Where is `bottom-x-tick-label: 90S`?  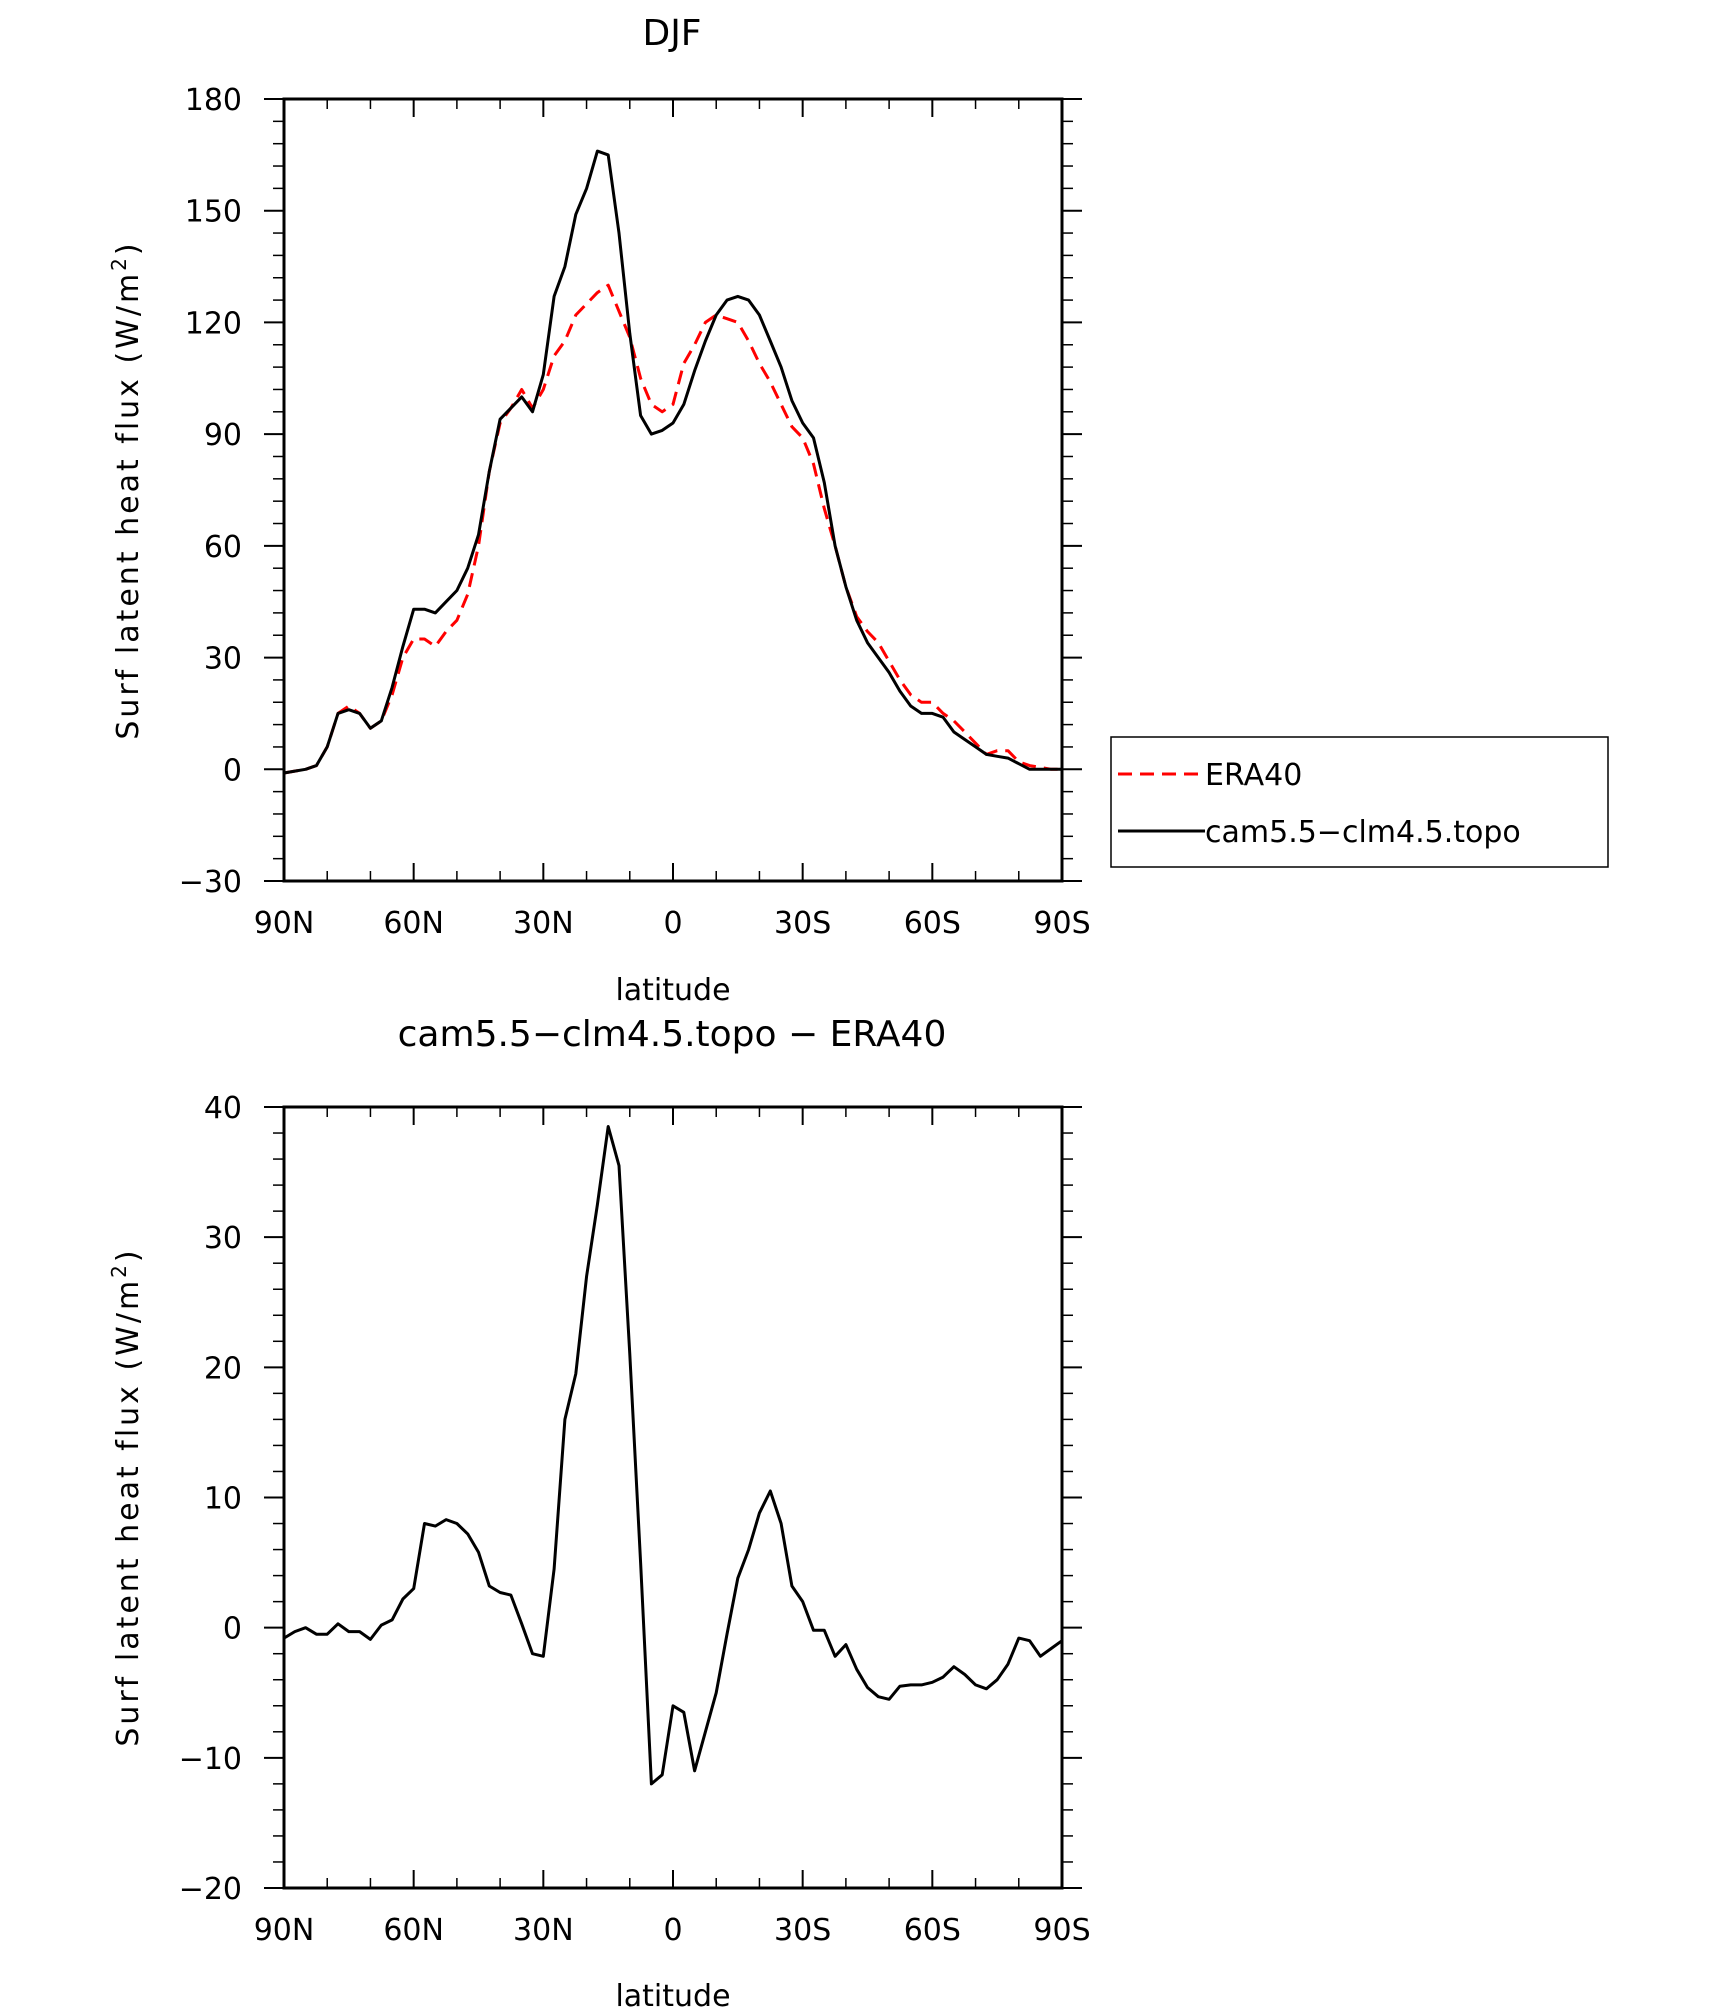
bottom-x-tick-label: 90S is located at coordinates (1061, 1930).